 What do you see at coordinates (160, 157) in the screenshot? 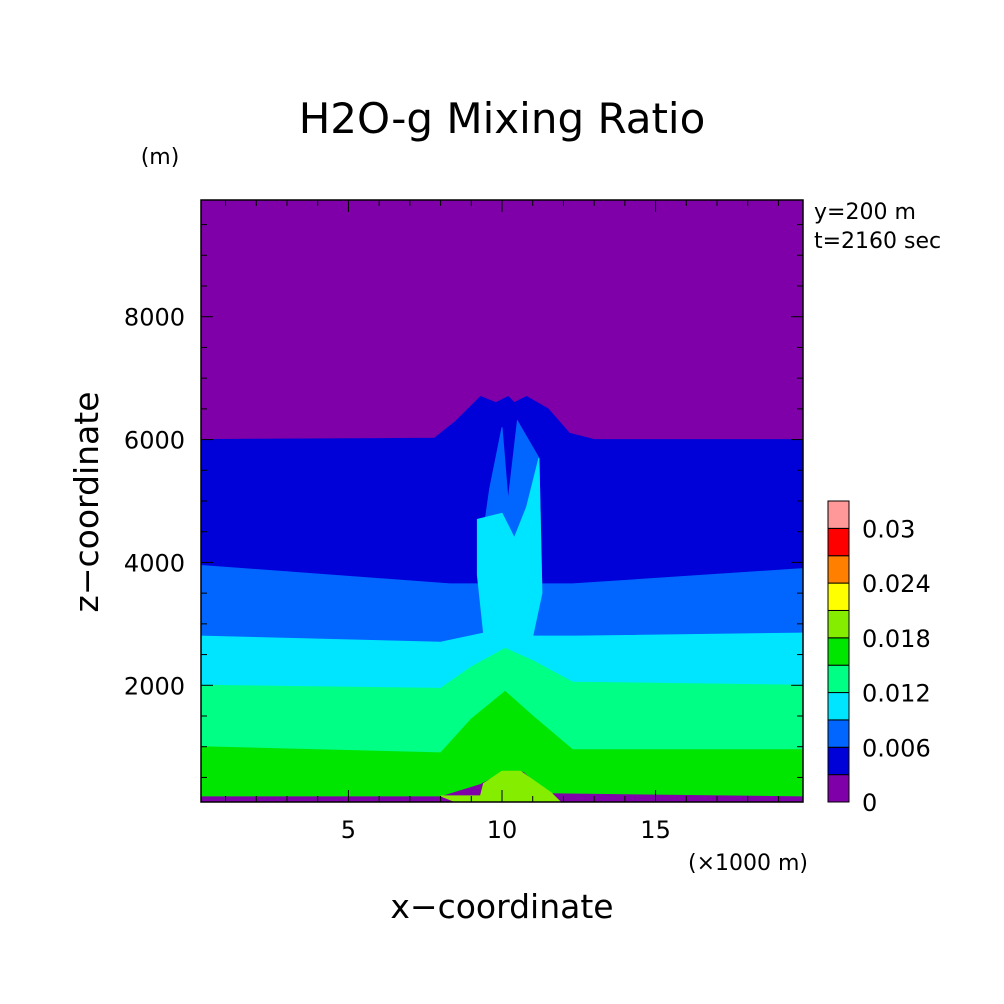
I see `y-axis-unit: (m)` at bounding box center [160, 157].